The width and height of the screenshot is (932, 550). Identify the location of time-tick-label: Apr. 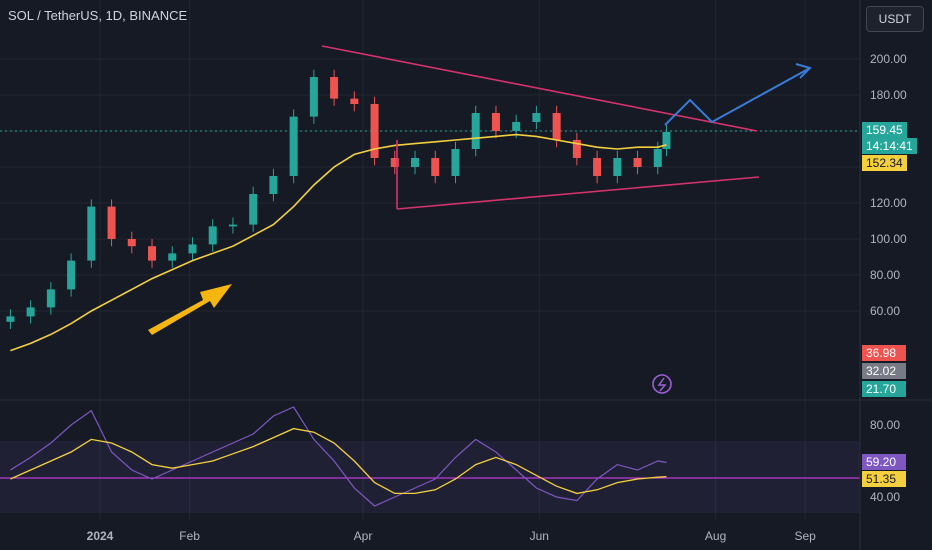
(363, 536).